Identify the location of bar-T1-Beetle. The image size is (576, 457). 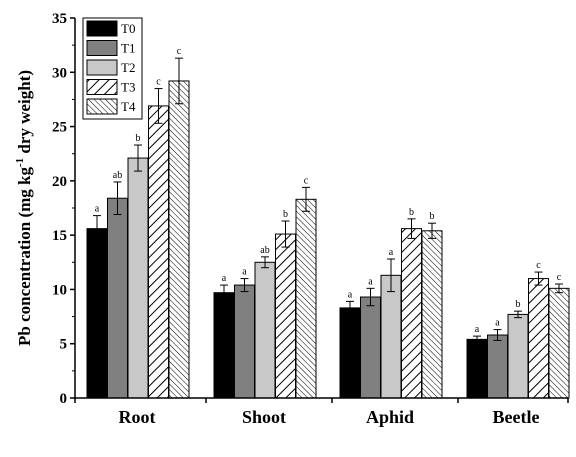
(497, 366).